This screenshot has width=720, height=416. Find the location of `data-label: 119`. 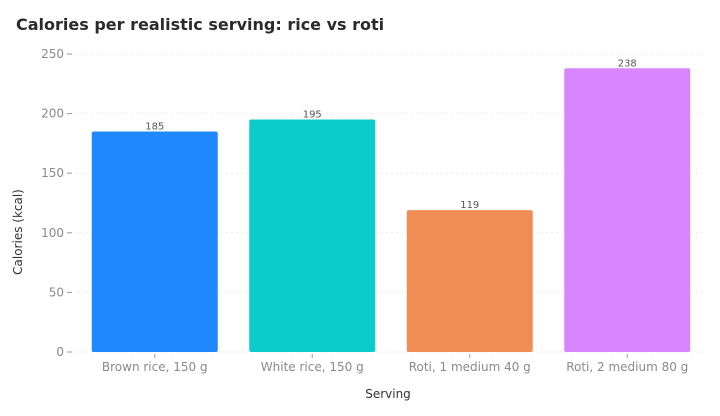

data-label: 119 is located at coordinates (469, 205).